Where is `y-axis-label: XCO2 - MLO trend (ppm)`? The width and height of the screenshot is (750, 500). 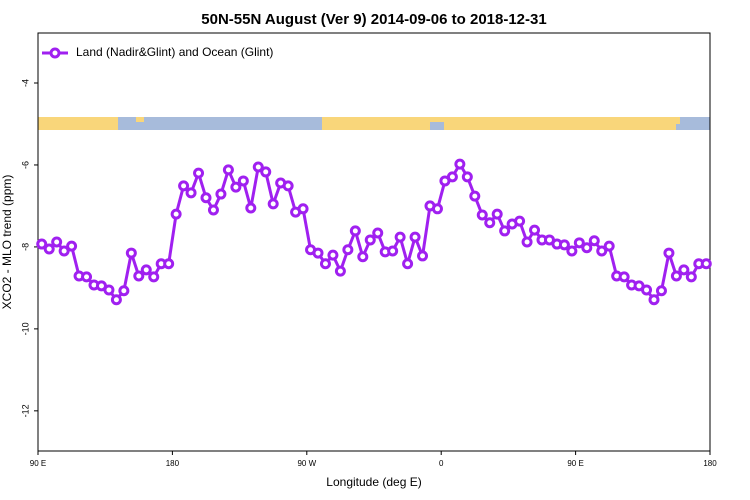
y-axis-label: XCO2 - MLO trend (ppm) is located at coordinates (7, 242).